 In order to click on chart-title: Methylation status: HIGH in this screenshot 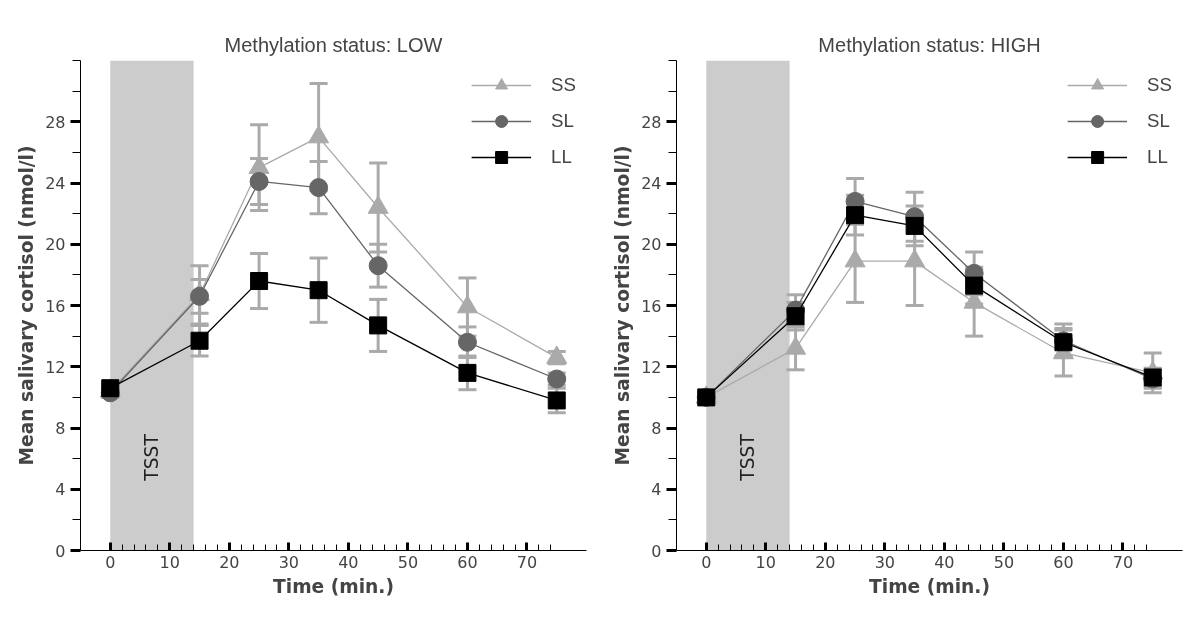, I will do `click(929, 44)`.